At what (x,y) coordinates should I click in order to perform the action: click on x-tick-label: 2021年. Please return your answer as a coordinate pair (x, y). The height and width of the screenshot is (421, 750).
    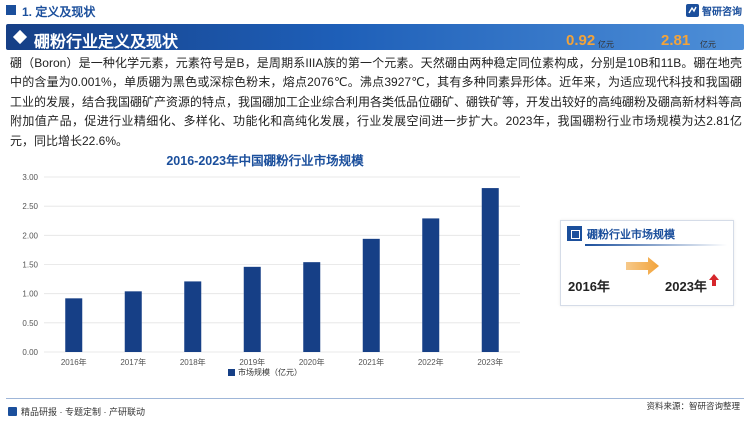
    Looking at the image, I should click on (371, 362).